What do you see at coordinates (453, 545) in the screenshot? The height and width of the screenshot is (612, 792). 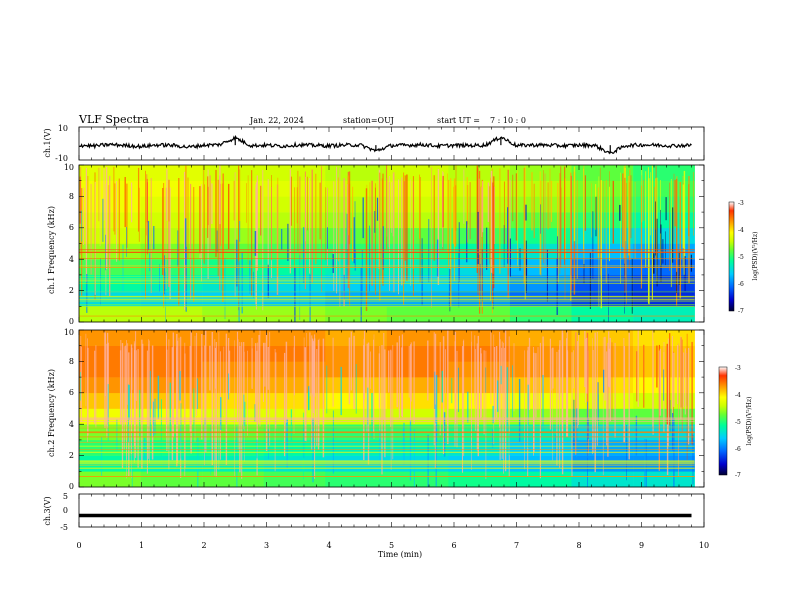 I see `time-axis-tick-label: 6` at bounding box center [453, 545].